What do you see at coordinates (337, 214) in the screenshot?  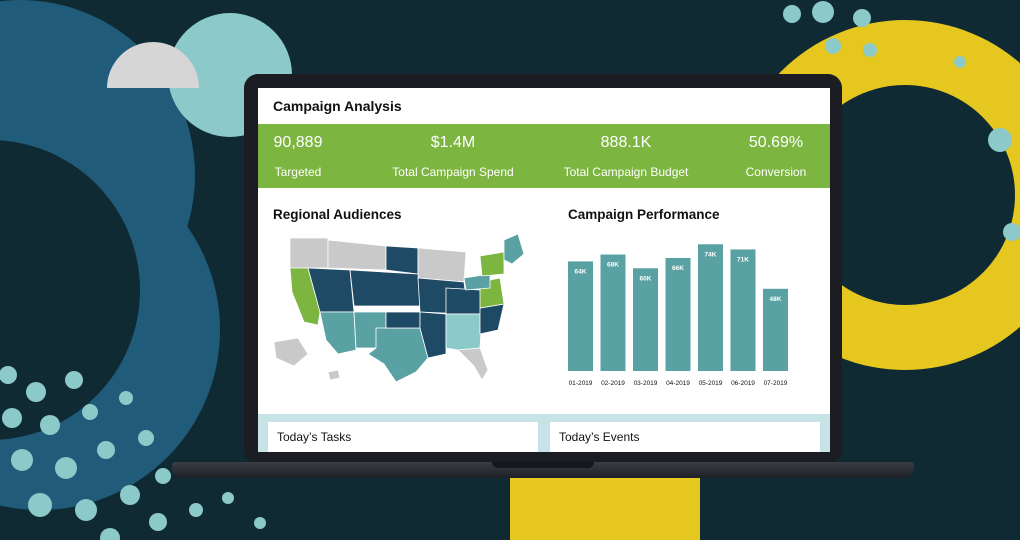 I see `regional-audiences-title: Regional Audiences` at bounding box center [337, 214].